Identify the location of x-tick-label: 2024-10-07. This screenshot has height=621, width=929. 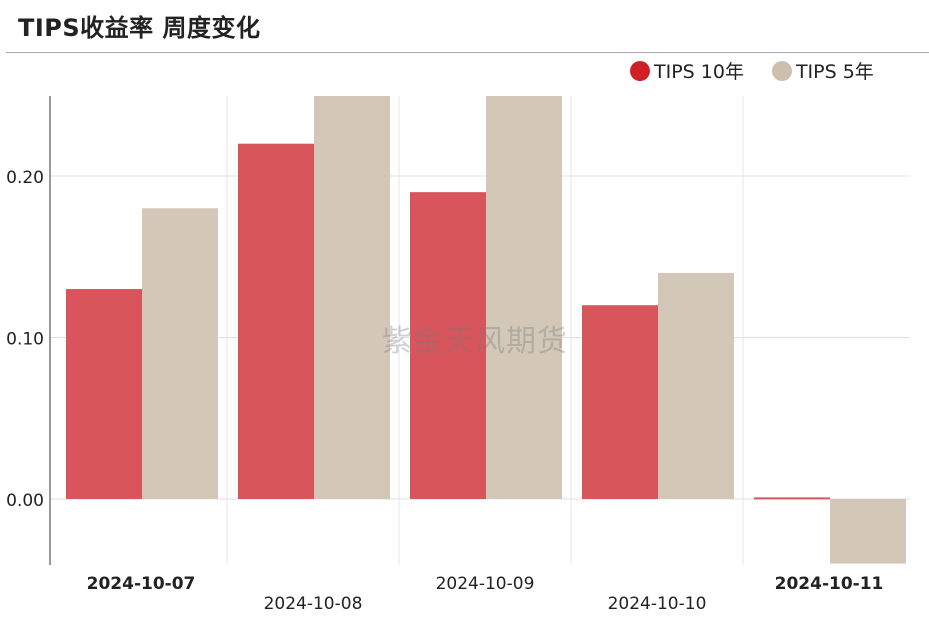
(141, 584).